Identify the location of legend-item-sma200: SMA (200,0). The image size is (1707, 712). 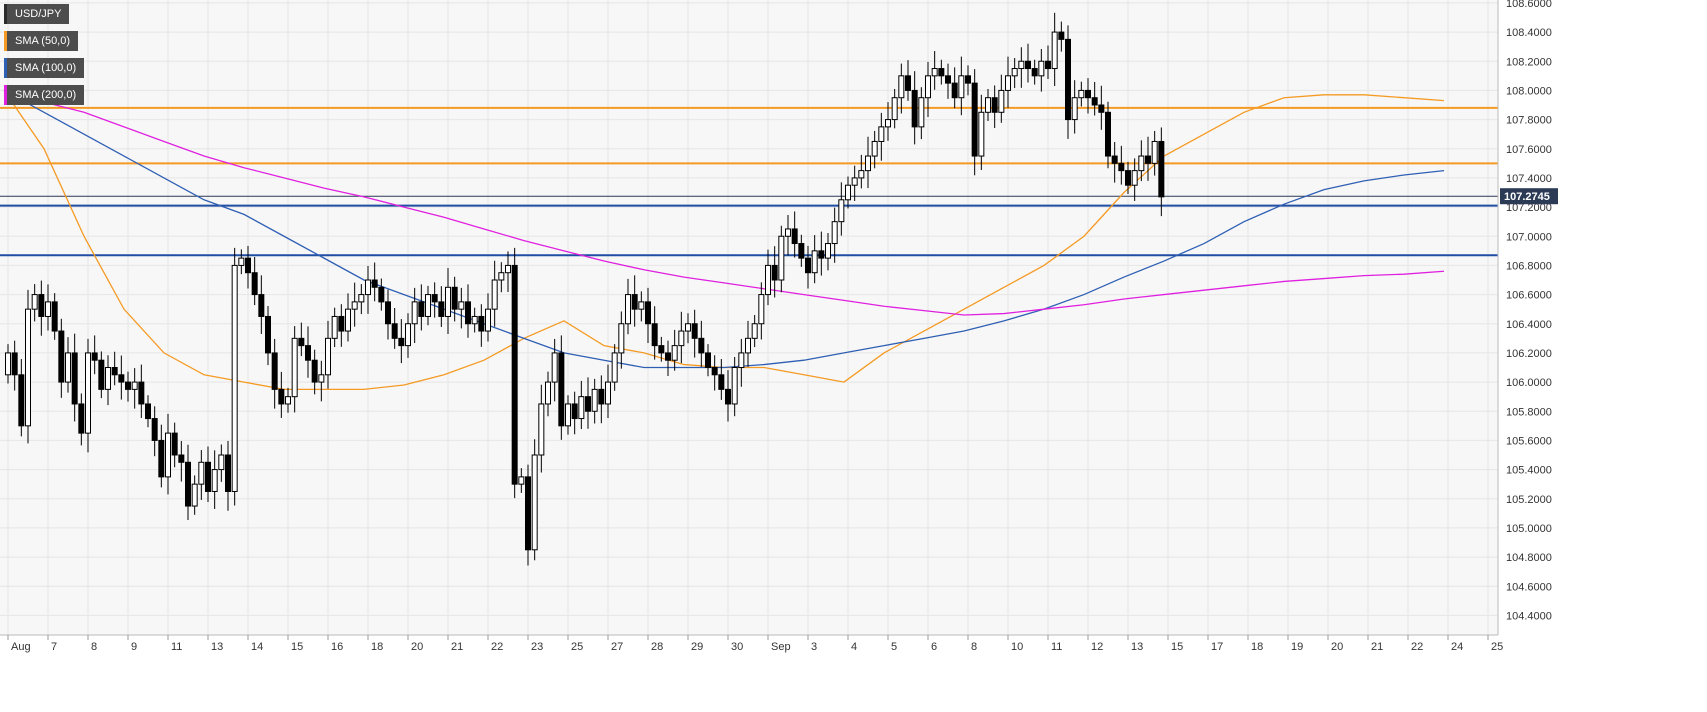
(44, 95).